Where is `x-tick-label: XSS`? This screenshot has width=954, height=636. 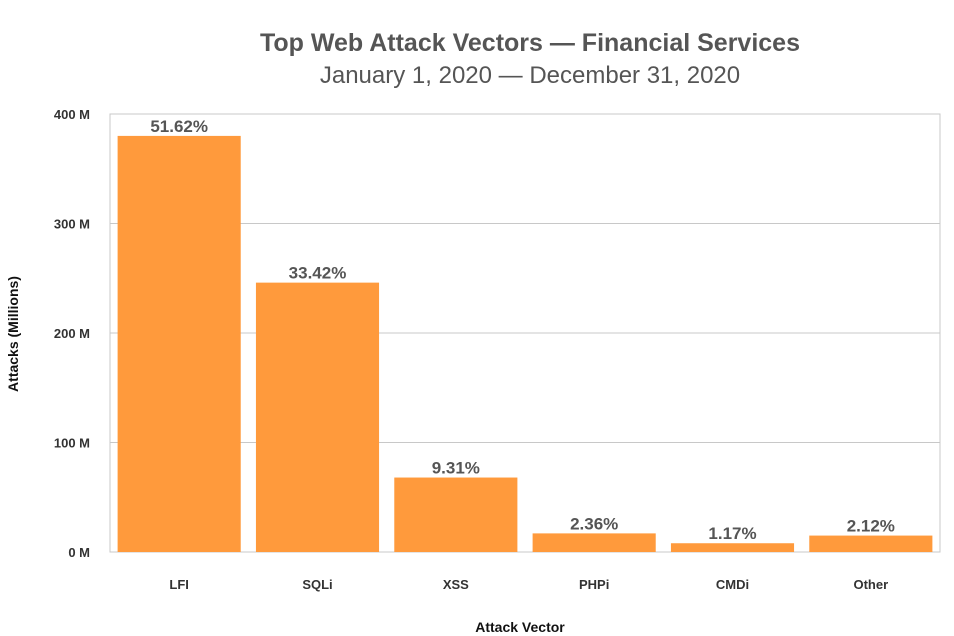 x-tick-label: XSS is located at coordinates (456, 584).